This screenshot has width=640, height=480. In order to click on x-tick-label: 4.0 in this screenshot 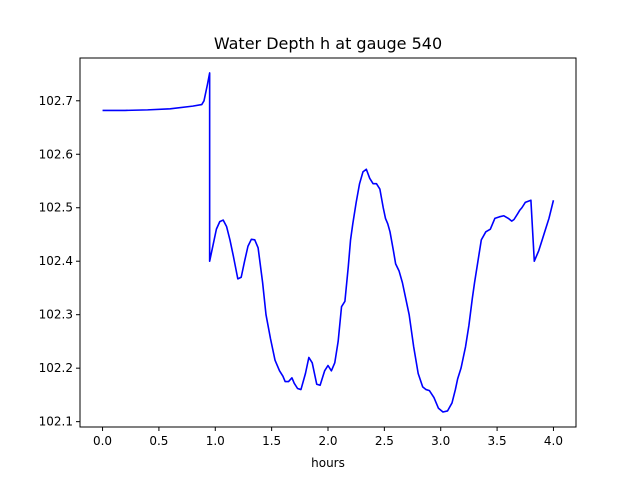, I will do `click(553, 441)`.